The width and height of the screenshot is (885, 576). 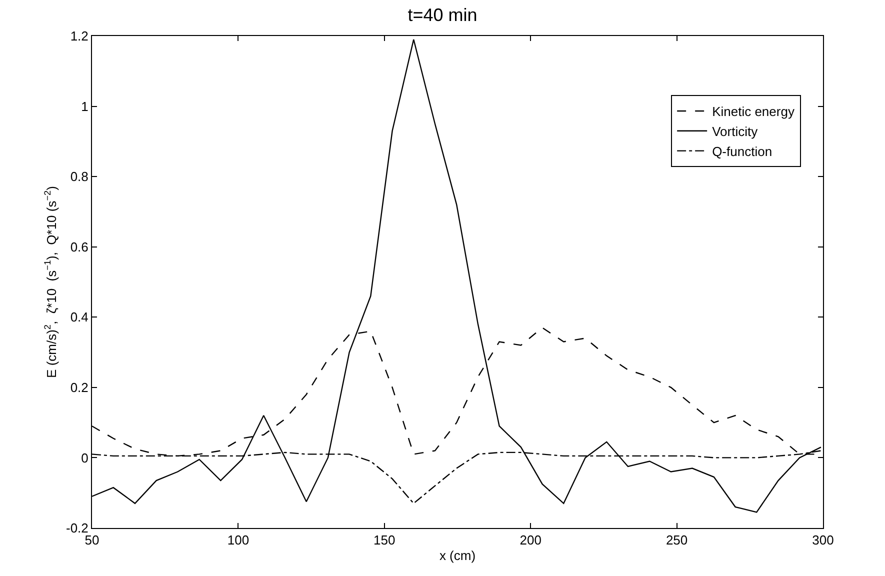 What do you see at coordinates (79, 246) in the screenshot?
I see `y-tick-label: 0.6` at bounding box center [79, 246].